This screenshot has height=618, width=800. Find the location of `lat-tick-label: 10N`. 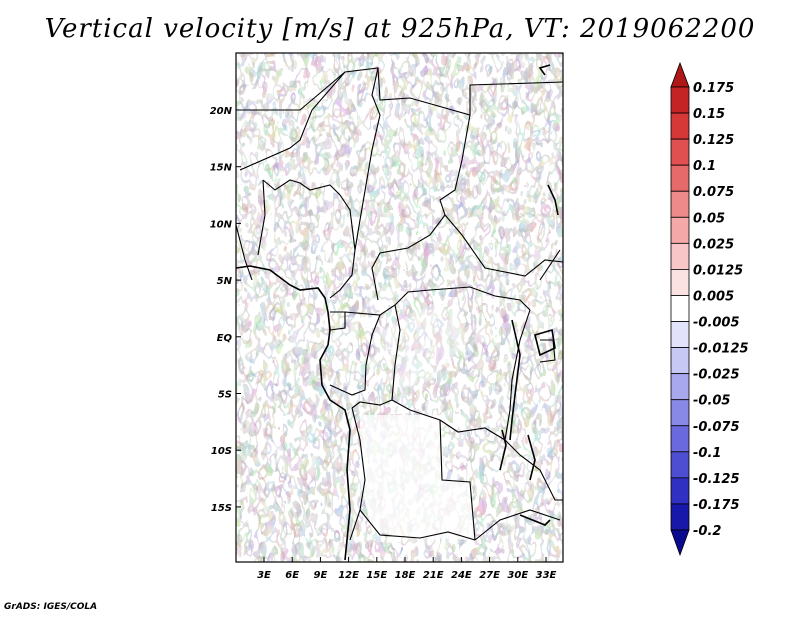

lat-tick-label: 10N is located at coordinates (221, 224).